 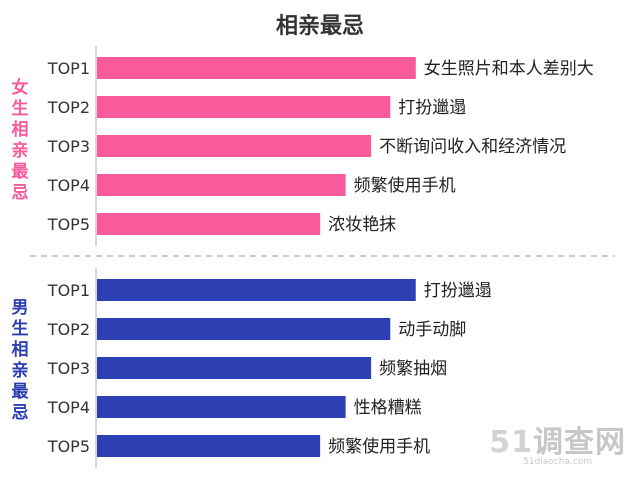 What do you see at coordinates (20, 360) in the screenshot?
I see `male-group-label: 男生相亲最忌` at bounding box center [20, 360].